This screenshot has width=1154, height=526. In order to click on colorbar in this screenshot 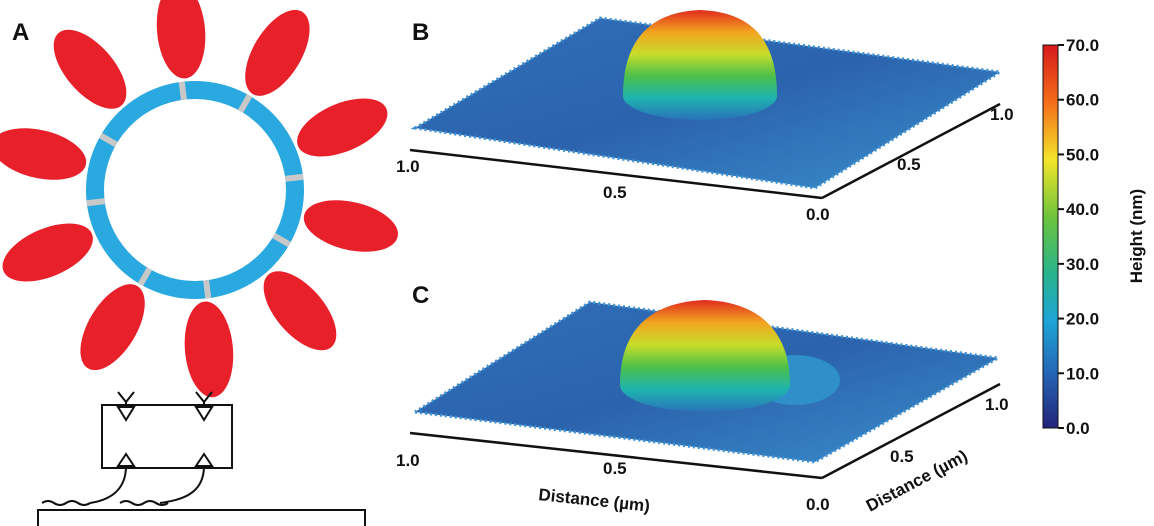, I will do `click(1050, 236)`.